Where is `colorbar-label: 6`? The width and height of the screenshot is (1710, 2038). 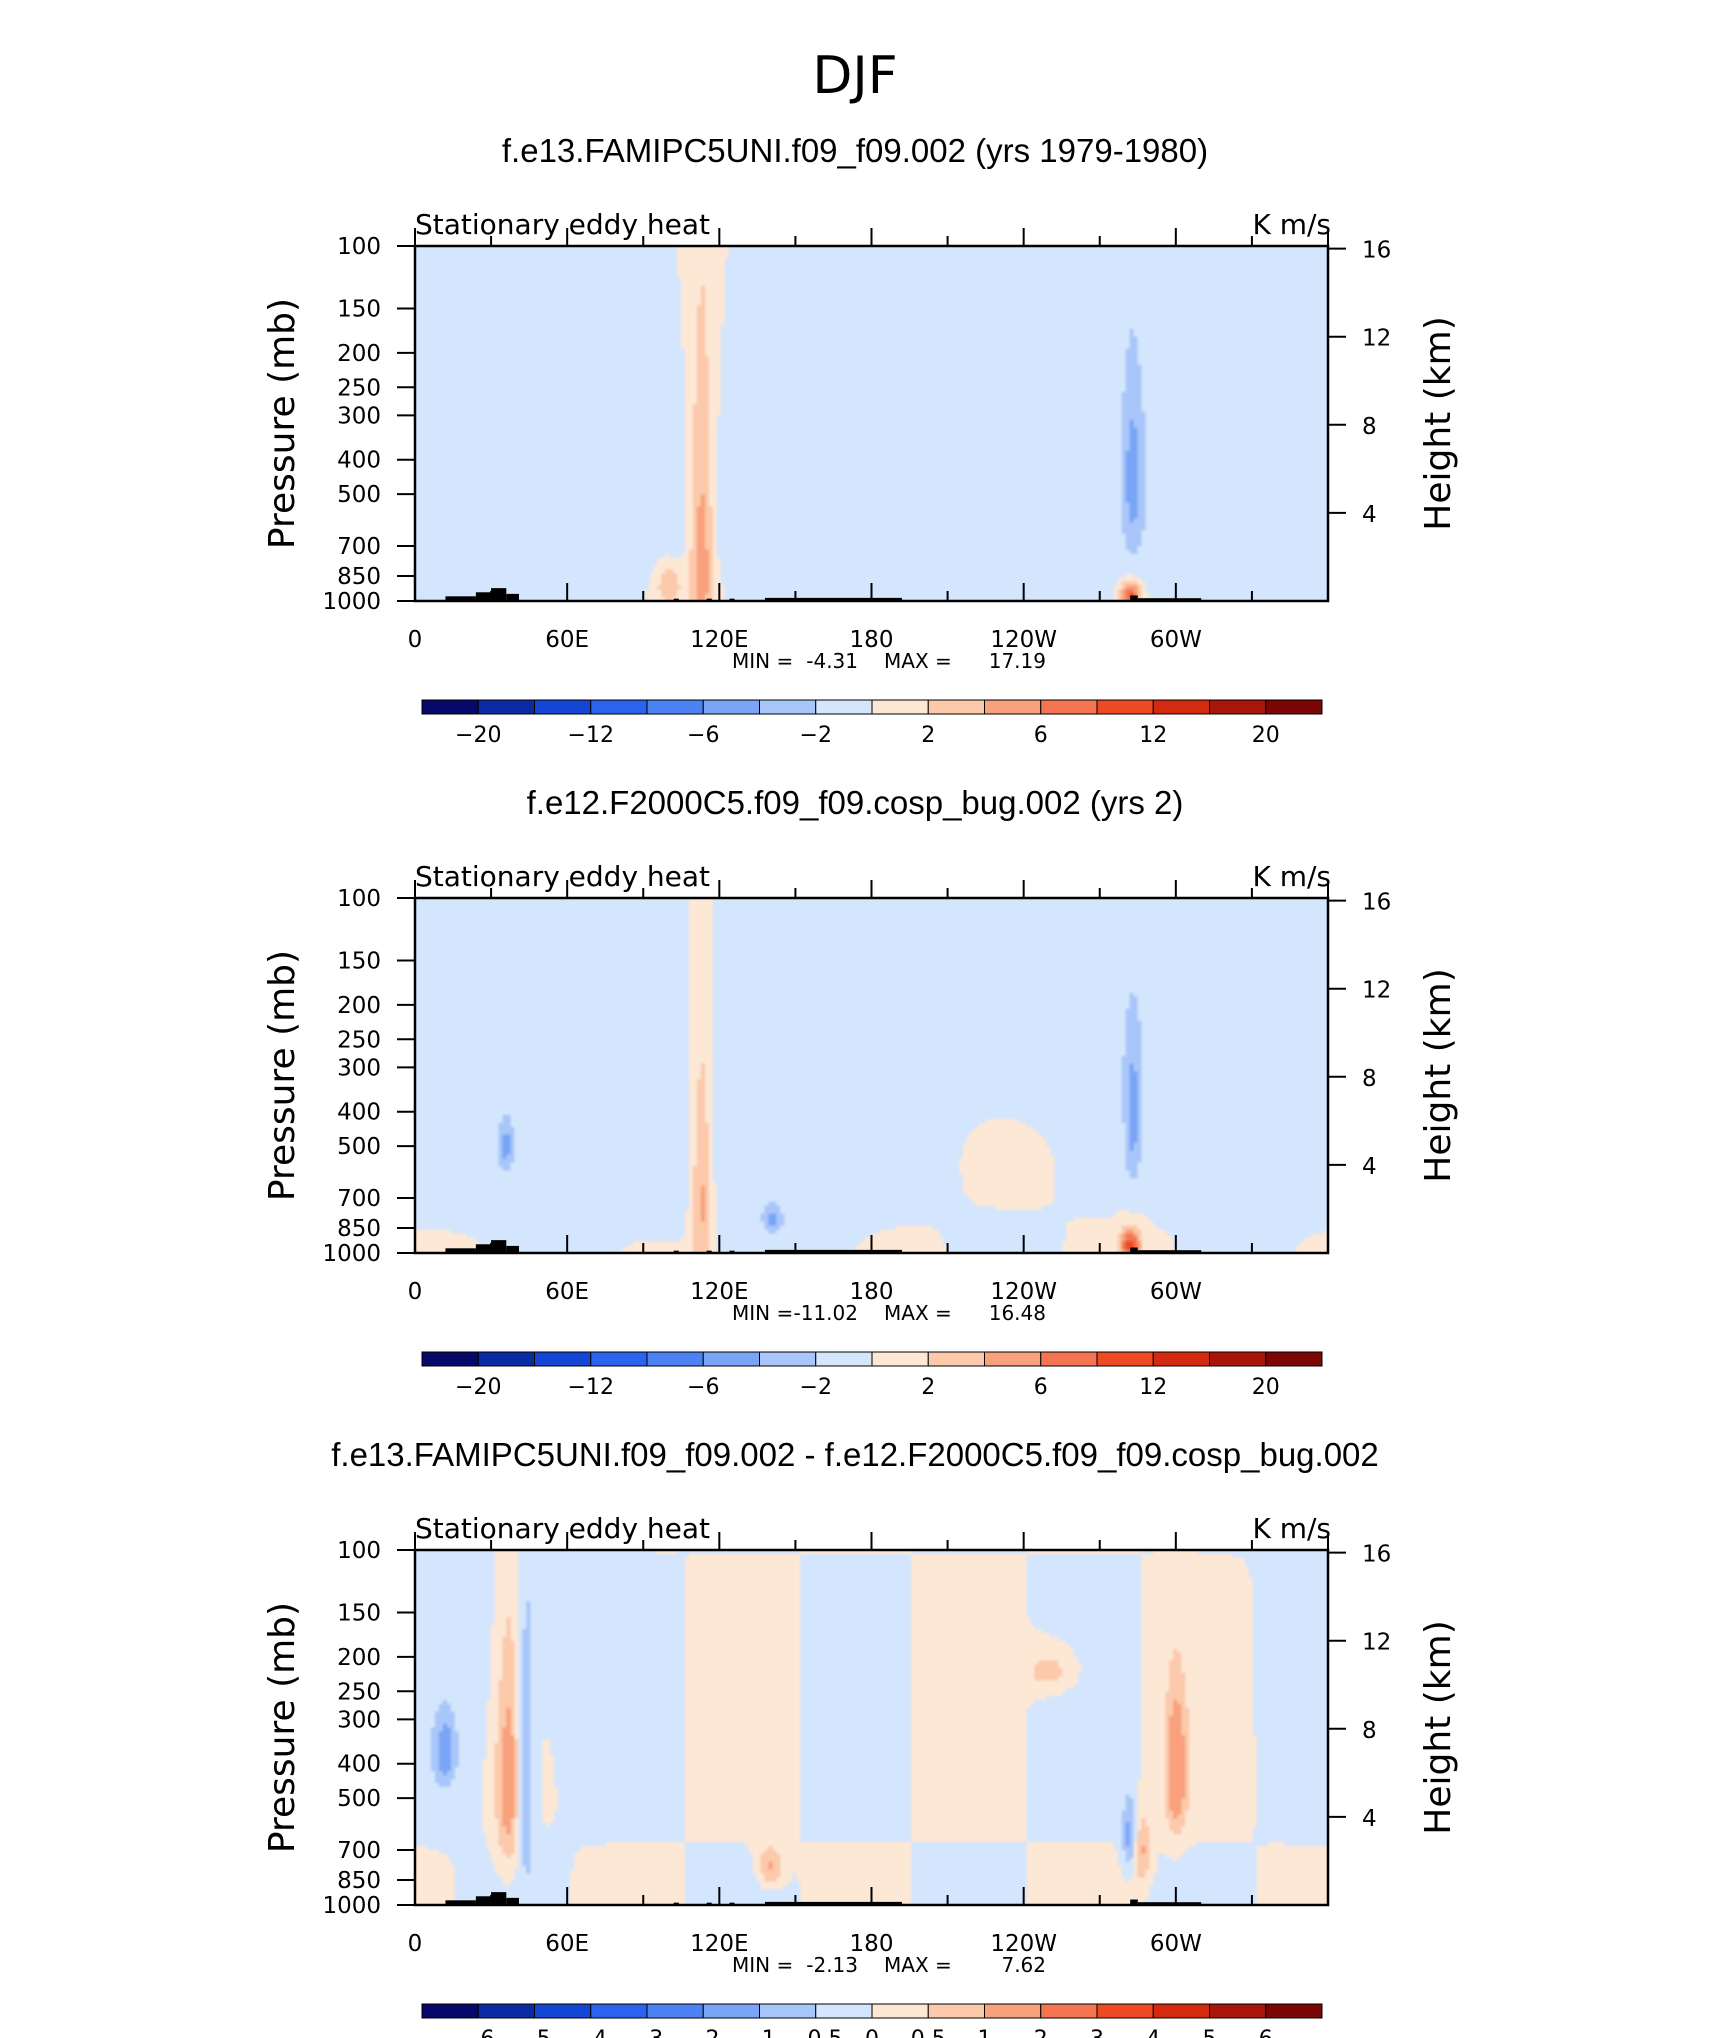
colorbar-label: 6 is located at coordinates (1266, 2032).